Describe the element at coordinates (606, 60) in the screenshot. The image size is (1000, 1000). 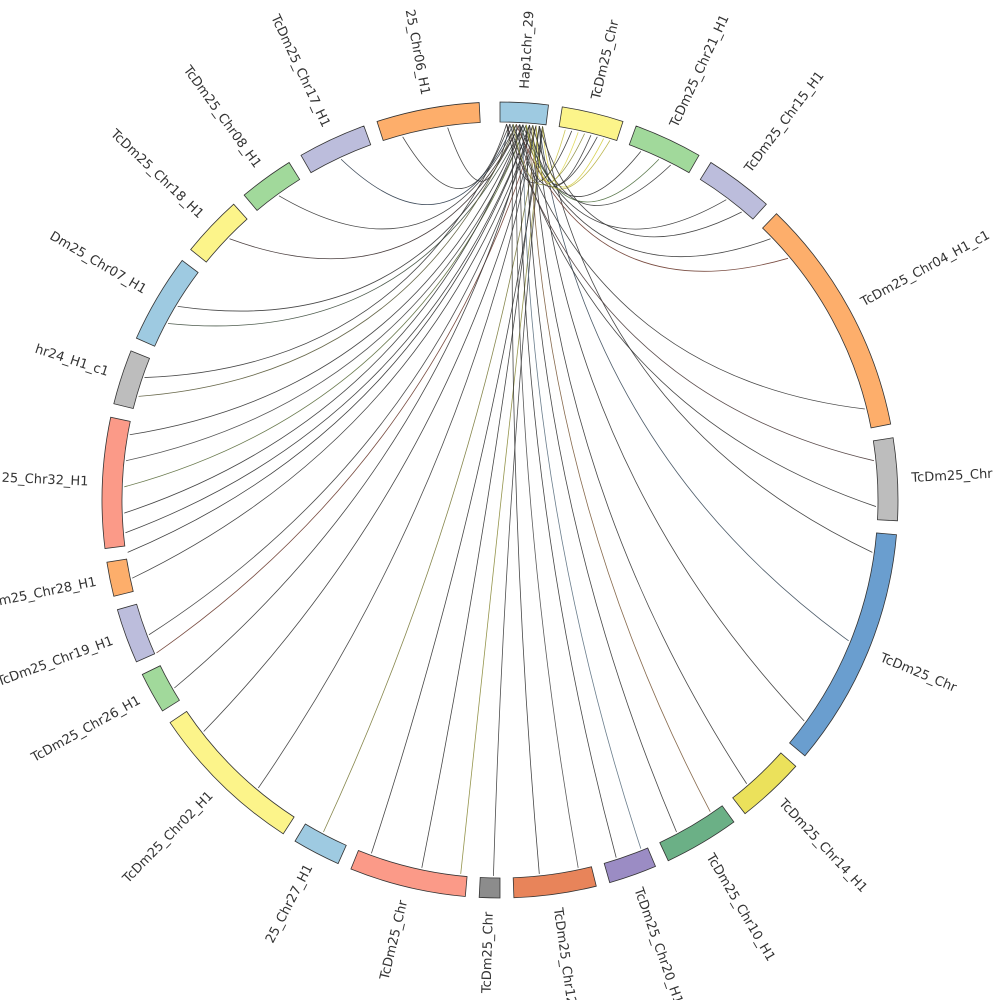
I see `chromosome-label-chr_top2: TcDm25_Chr` at that location.